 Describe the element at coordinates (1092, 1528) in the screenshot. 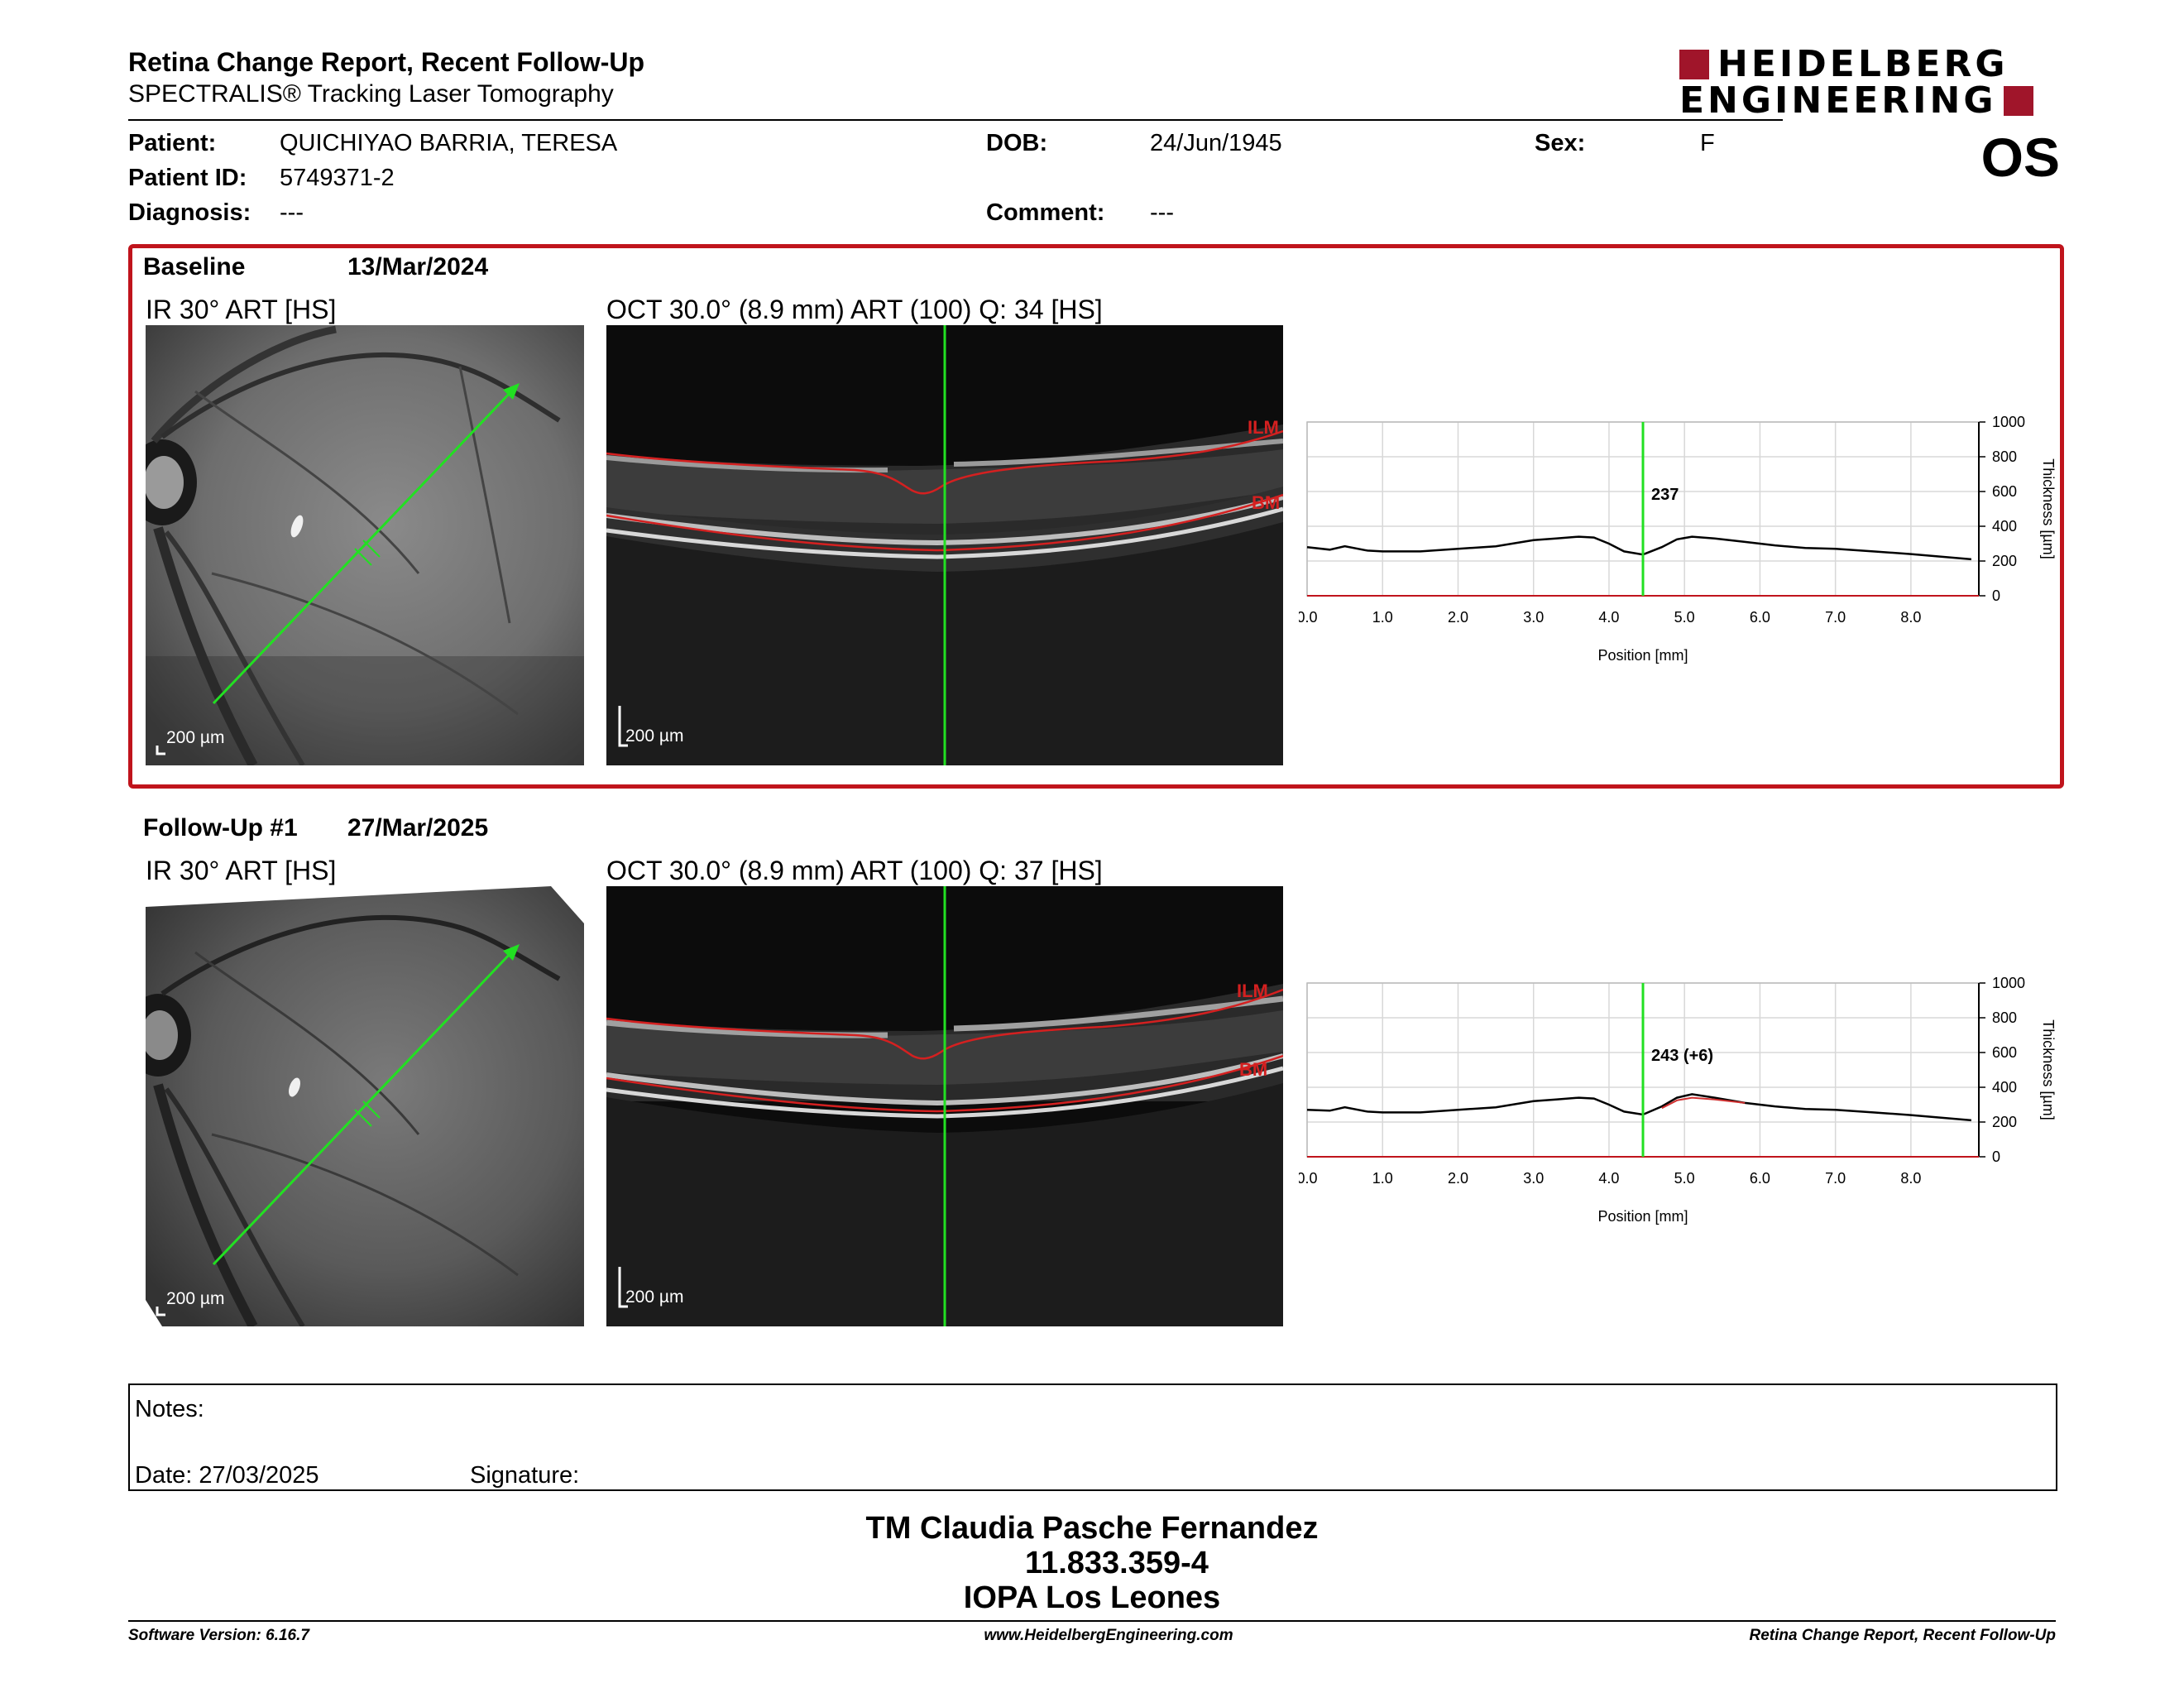

I see `signoff-name: TM Claudia Pasche Fernandez` at that location.